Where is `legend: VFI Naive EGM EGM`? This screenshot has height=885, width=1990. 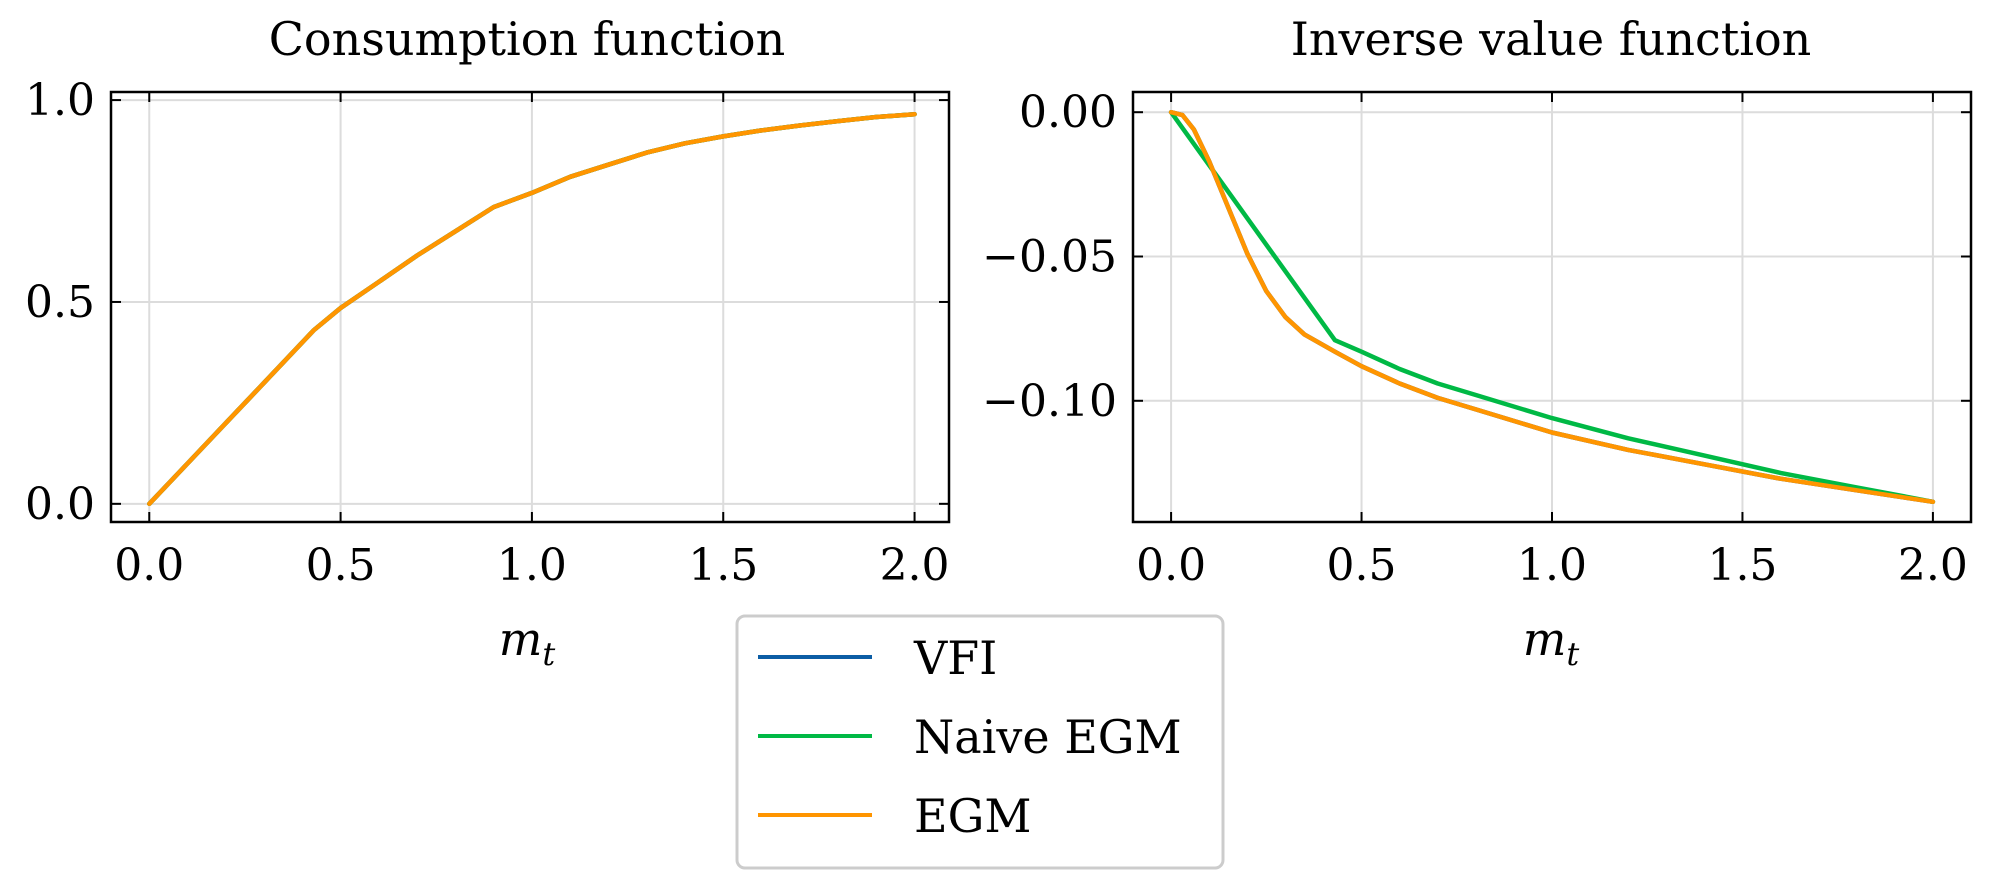
legend: VFI Naive EGM EGM is located at coordinates (980, 742).